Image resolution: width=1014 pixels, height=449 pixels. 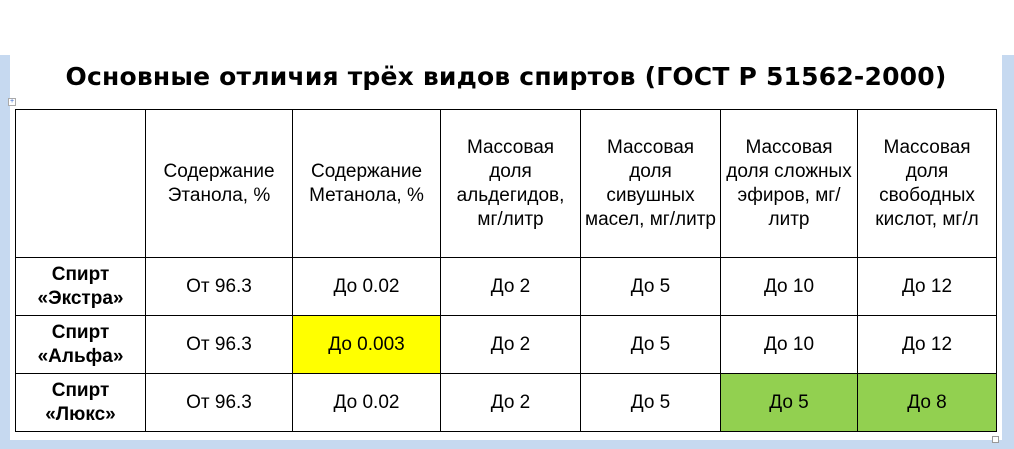 What do you see at coordinates (219, 183) in the screenshot?
I see `header-cell: Содержание Этанола, %` at bounding box center [219, 183].